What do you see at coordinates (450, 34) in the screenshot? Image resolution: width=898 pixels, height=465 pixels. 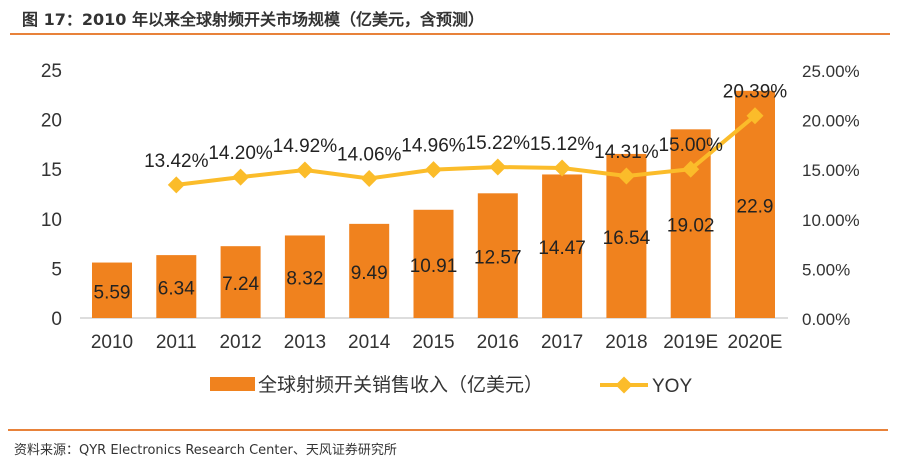 I see `title-divider` at bounding box center [450, 34].